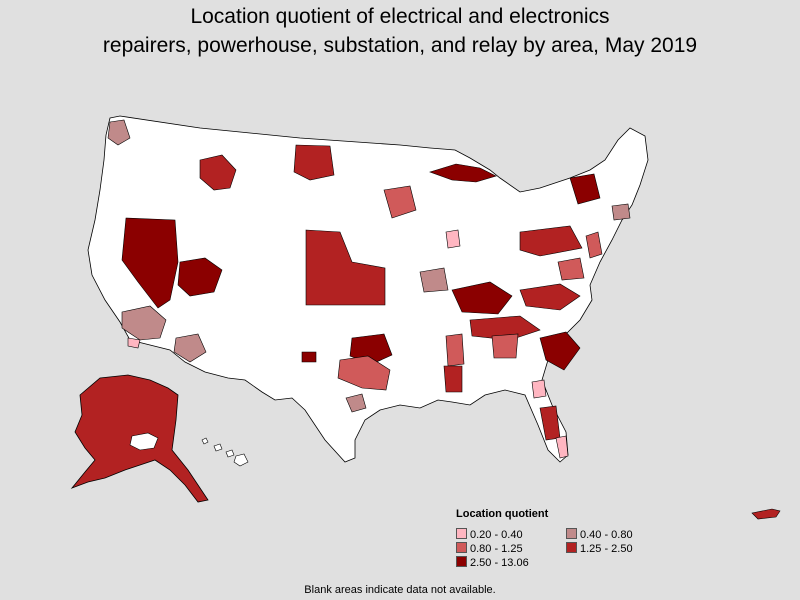  What do you see at coordinates (356, 403) in the screenshot?
I see `region-texas-south` at bounding box center [356, 403].